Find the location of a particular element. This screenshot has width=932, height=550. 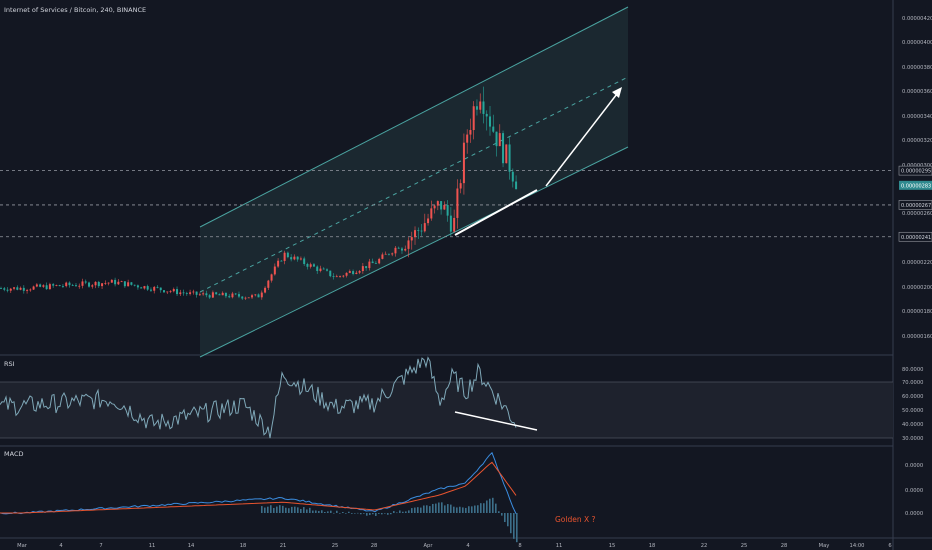

rsi-pane: RSI is located at coordinates (446, 397).